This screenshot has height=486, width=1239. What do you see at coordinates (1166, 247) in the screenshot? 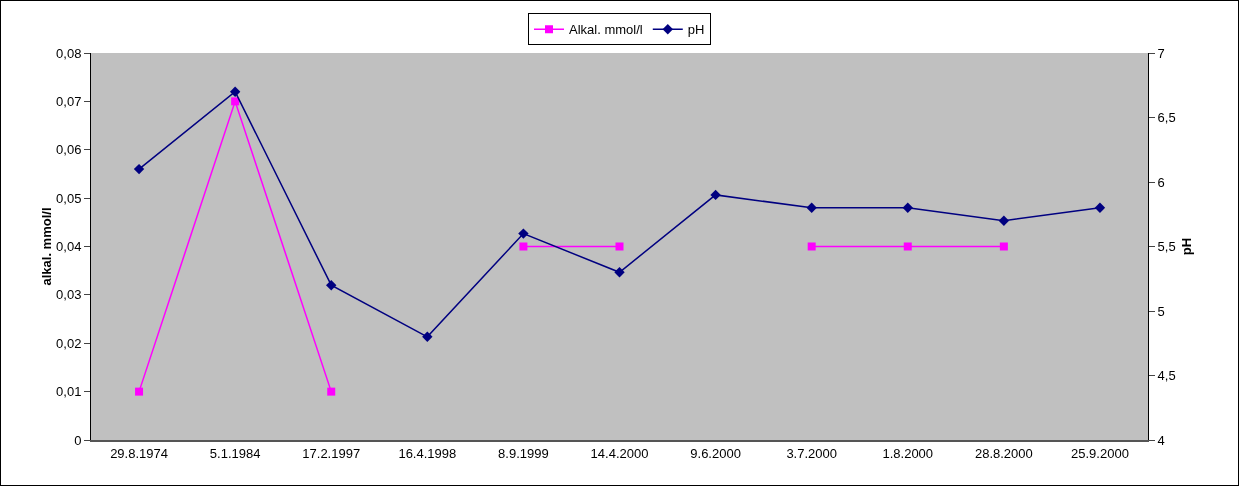
I see `y2-tick-label: 5,5` at bounding box center [1166, 247].